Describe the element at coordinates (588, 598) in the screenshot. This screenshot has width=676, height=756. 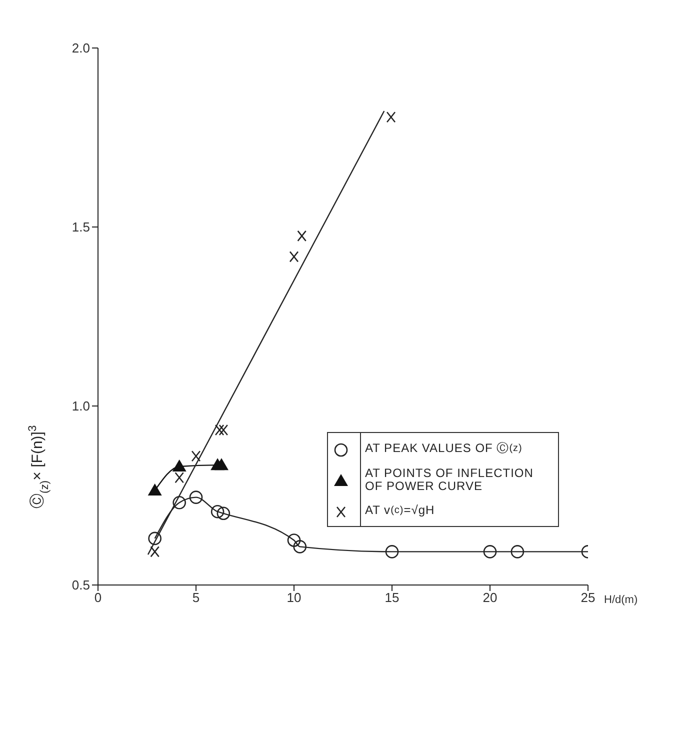
I see `x-tick-label: 25` at that location.